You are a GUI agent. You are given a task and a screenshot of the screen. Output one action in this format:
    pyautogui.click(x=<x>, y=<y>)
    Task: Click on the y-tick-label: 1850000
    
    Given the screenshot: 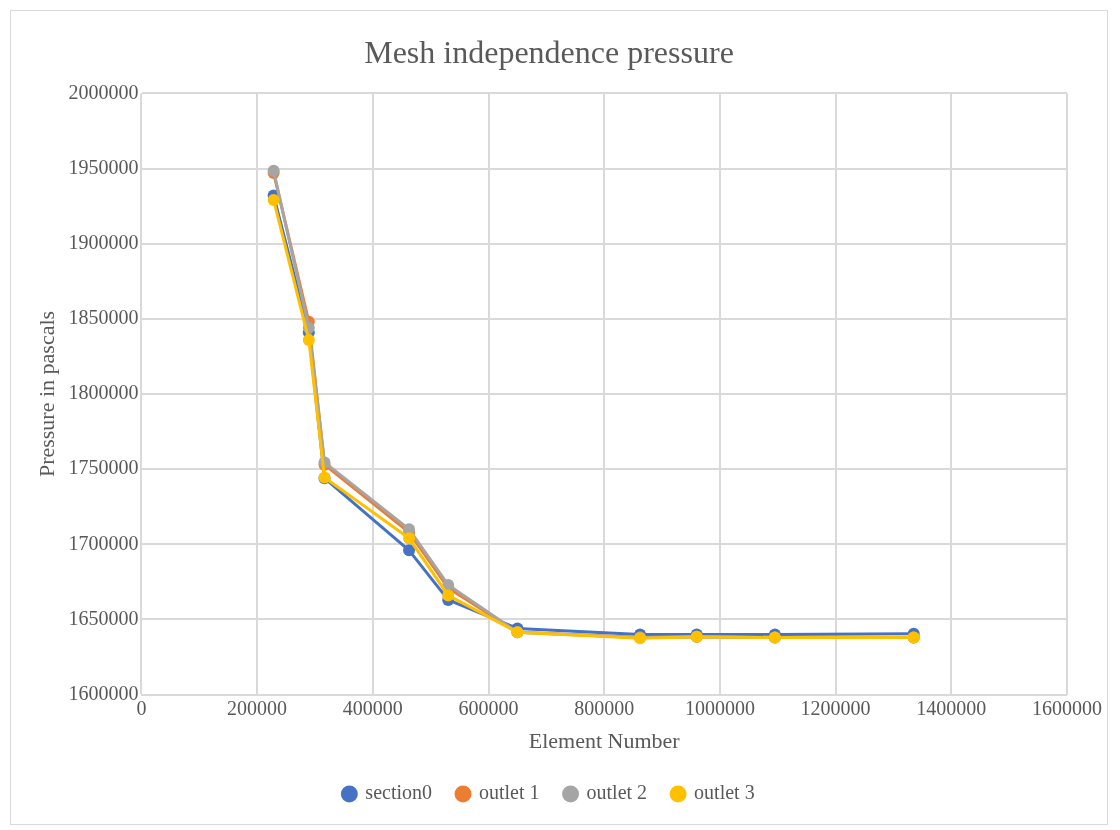 What is the action you would take?
    pyautogui.click(x=103, y=317)
    